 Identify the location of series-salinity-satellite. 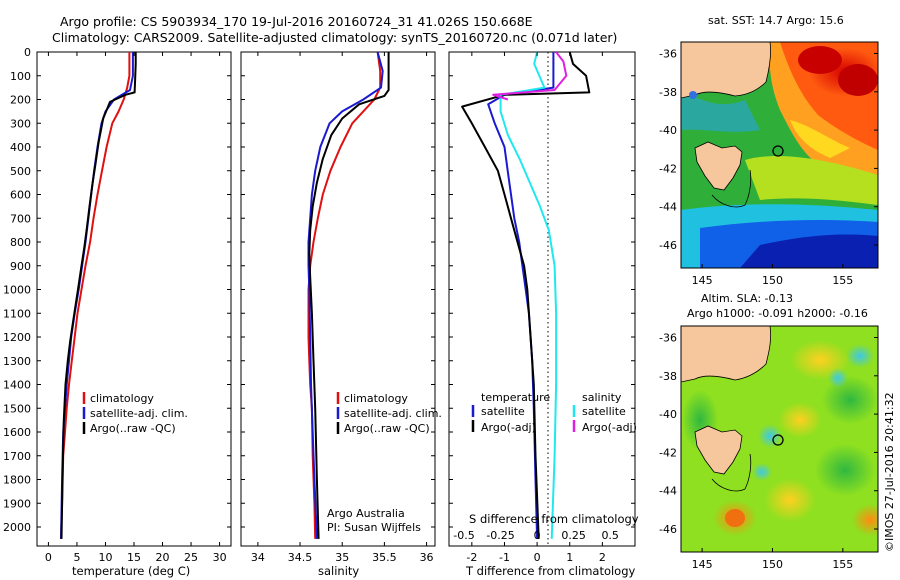
(528, 295).